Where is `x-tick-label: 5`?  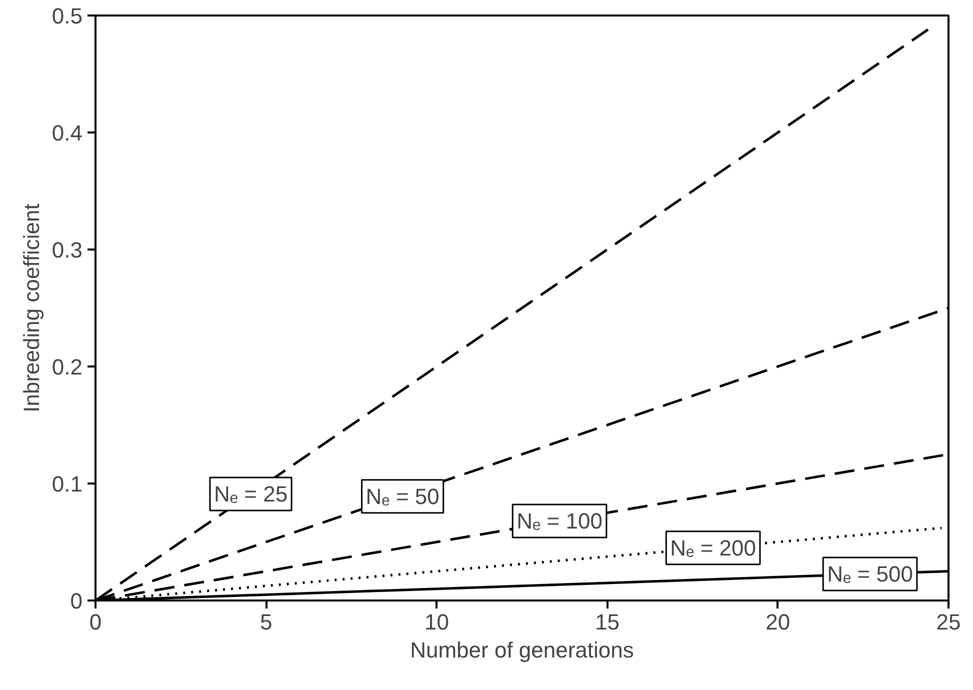
x-tick-label: 5 is located at coordinates (266, 622).